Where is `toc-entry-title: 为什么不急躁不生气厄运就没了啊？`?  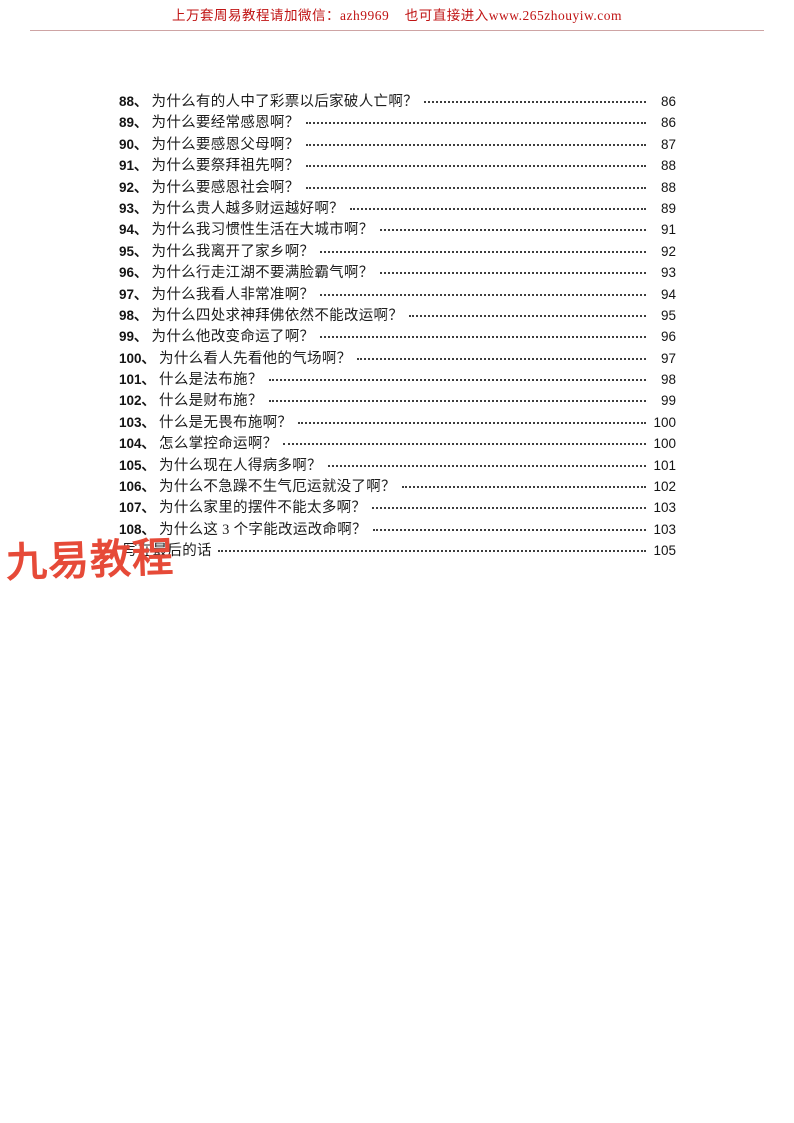
toc-entry-title: 为什么不急躁不生气厄运就没了啊？ is located at coordinates (277, 487).